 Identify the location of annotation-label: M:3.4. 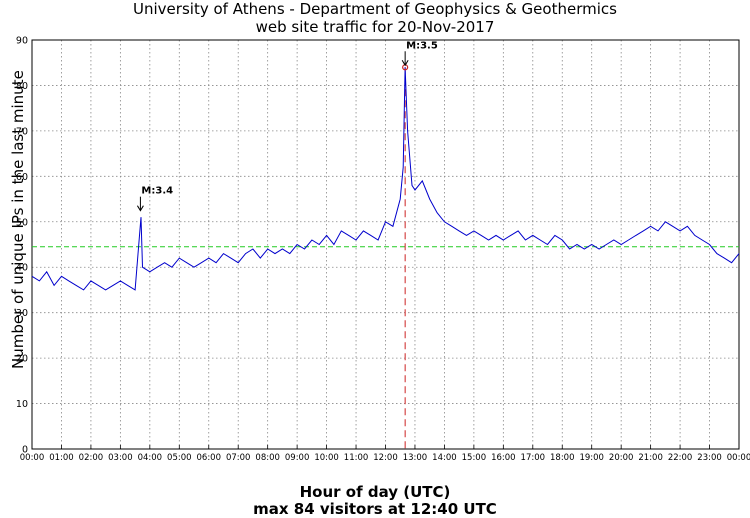
(157, 191).